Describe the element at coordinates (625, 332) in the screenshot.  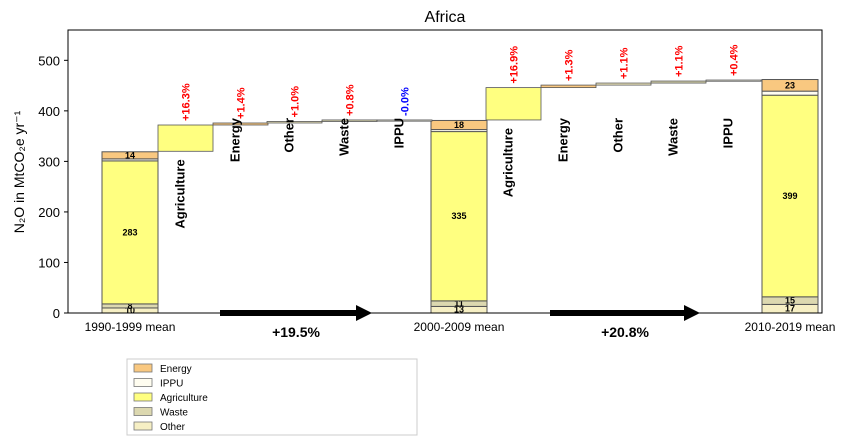
I see `total-change-label: +20.8%` at that location.